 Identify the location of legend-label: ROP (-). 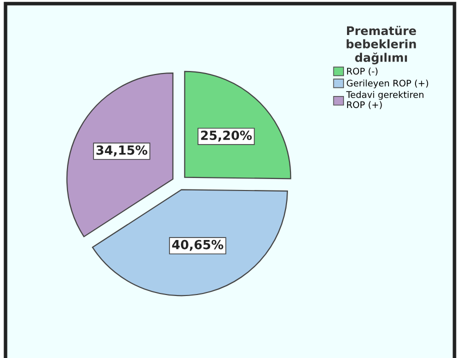
(362, 72).